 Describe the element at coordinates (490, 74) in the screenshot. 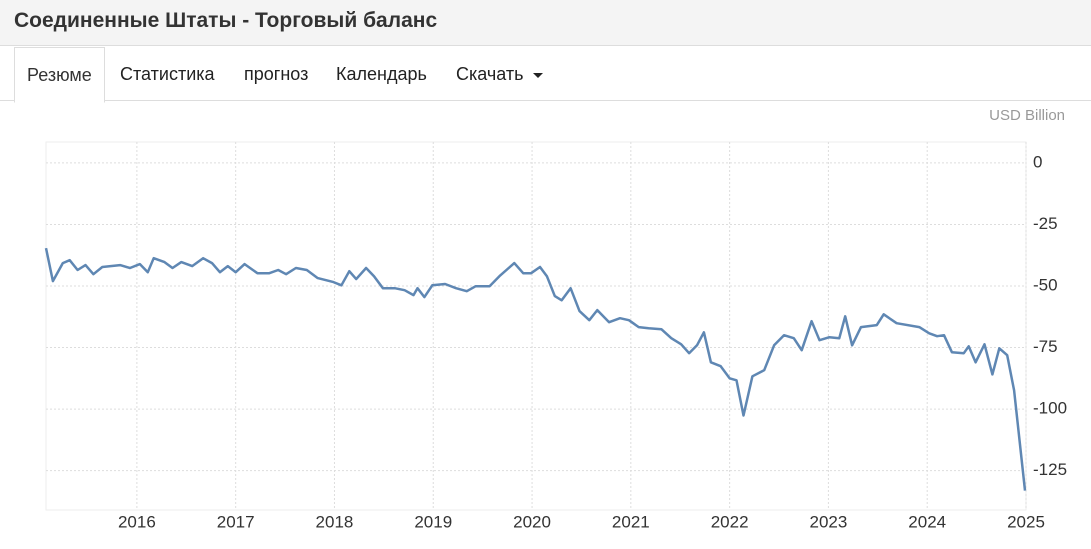

I see `tab-label: Скачать` at that location.